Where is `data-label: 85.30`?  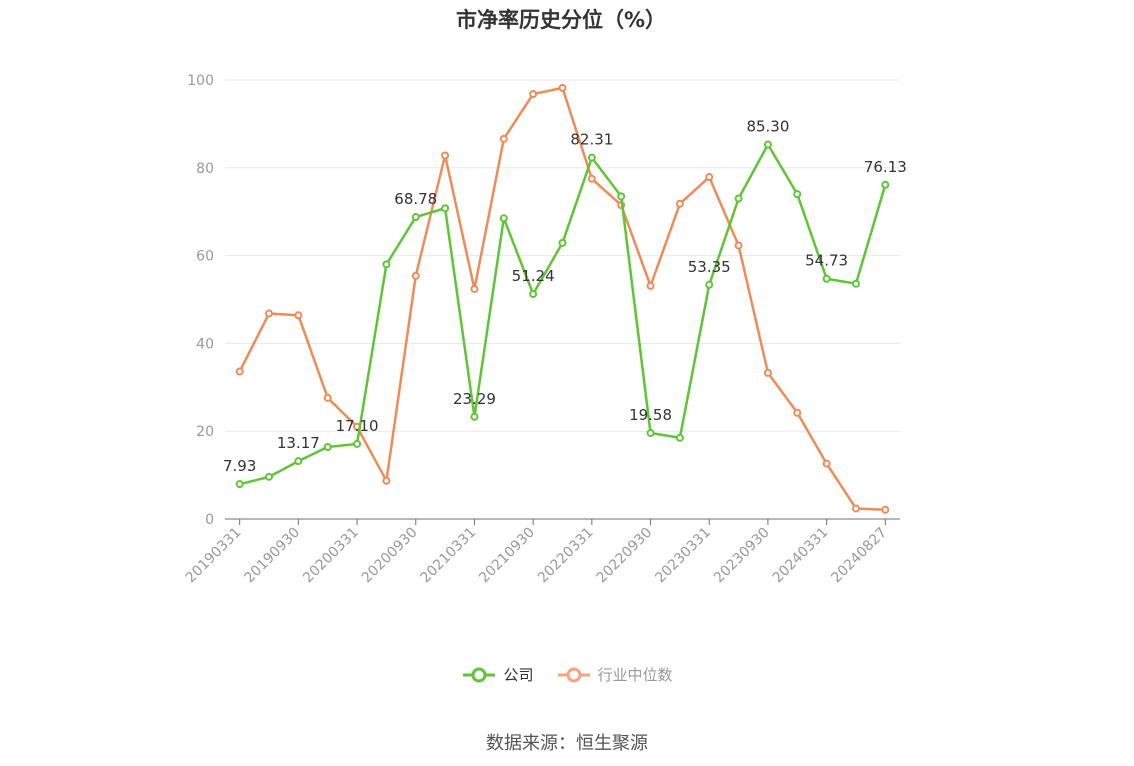
data-label: 85.30 is located at coordinates (767, 127).